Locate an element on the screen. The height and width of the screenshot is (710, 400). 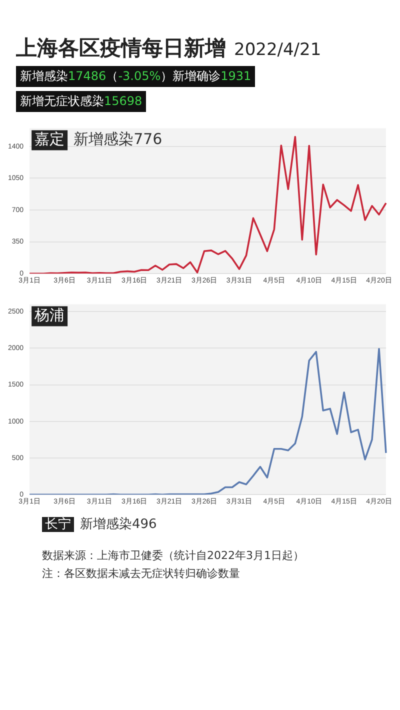
text: 新增无症状感染15698 is located at coordinates (81, 101).